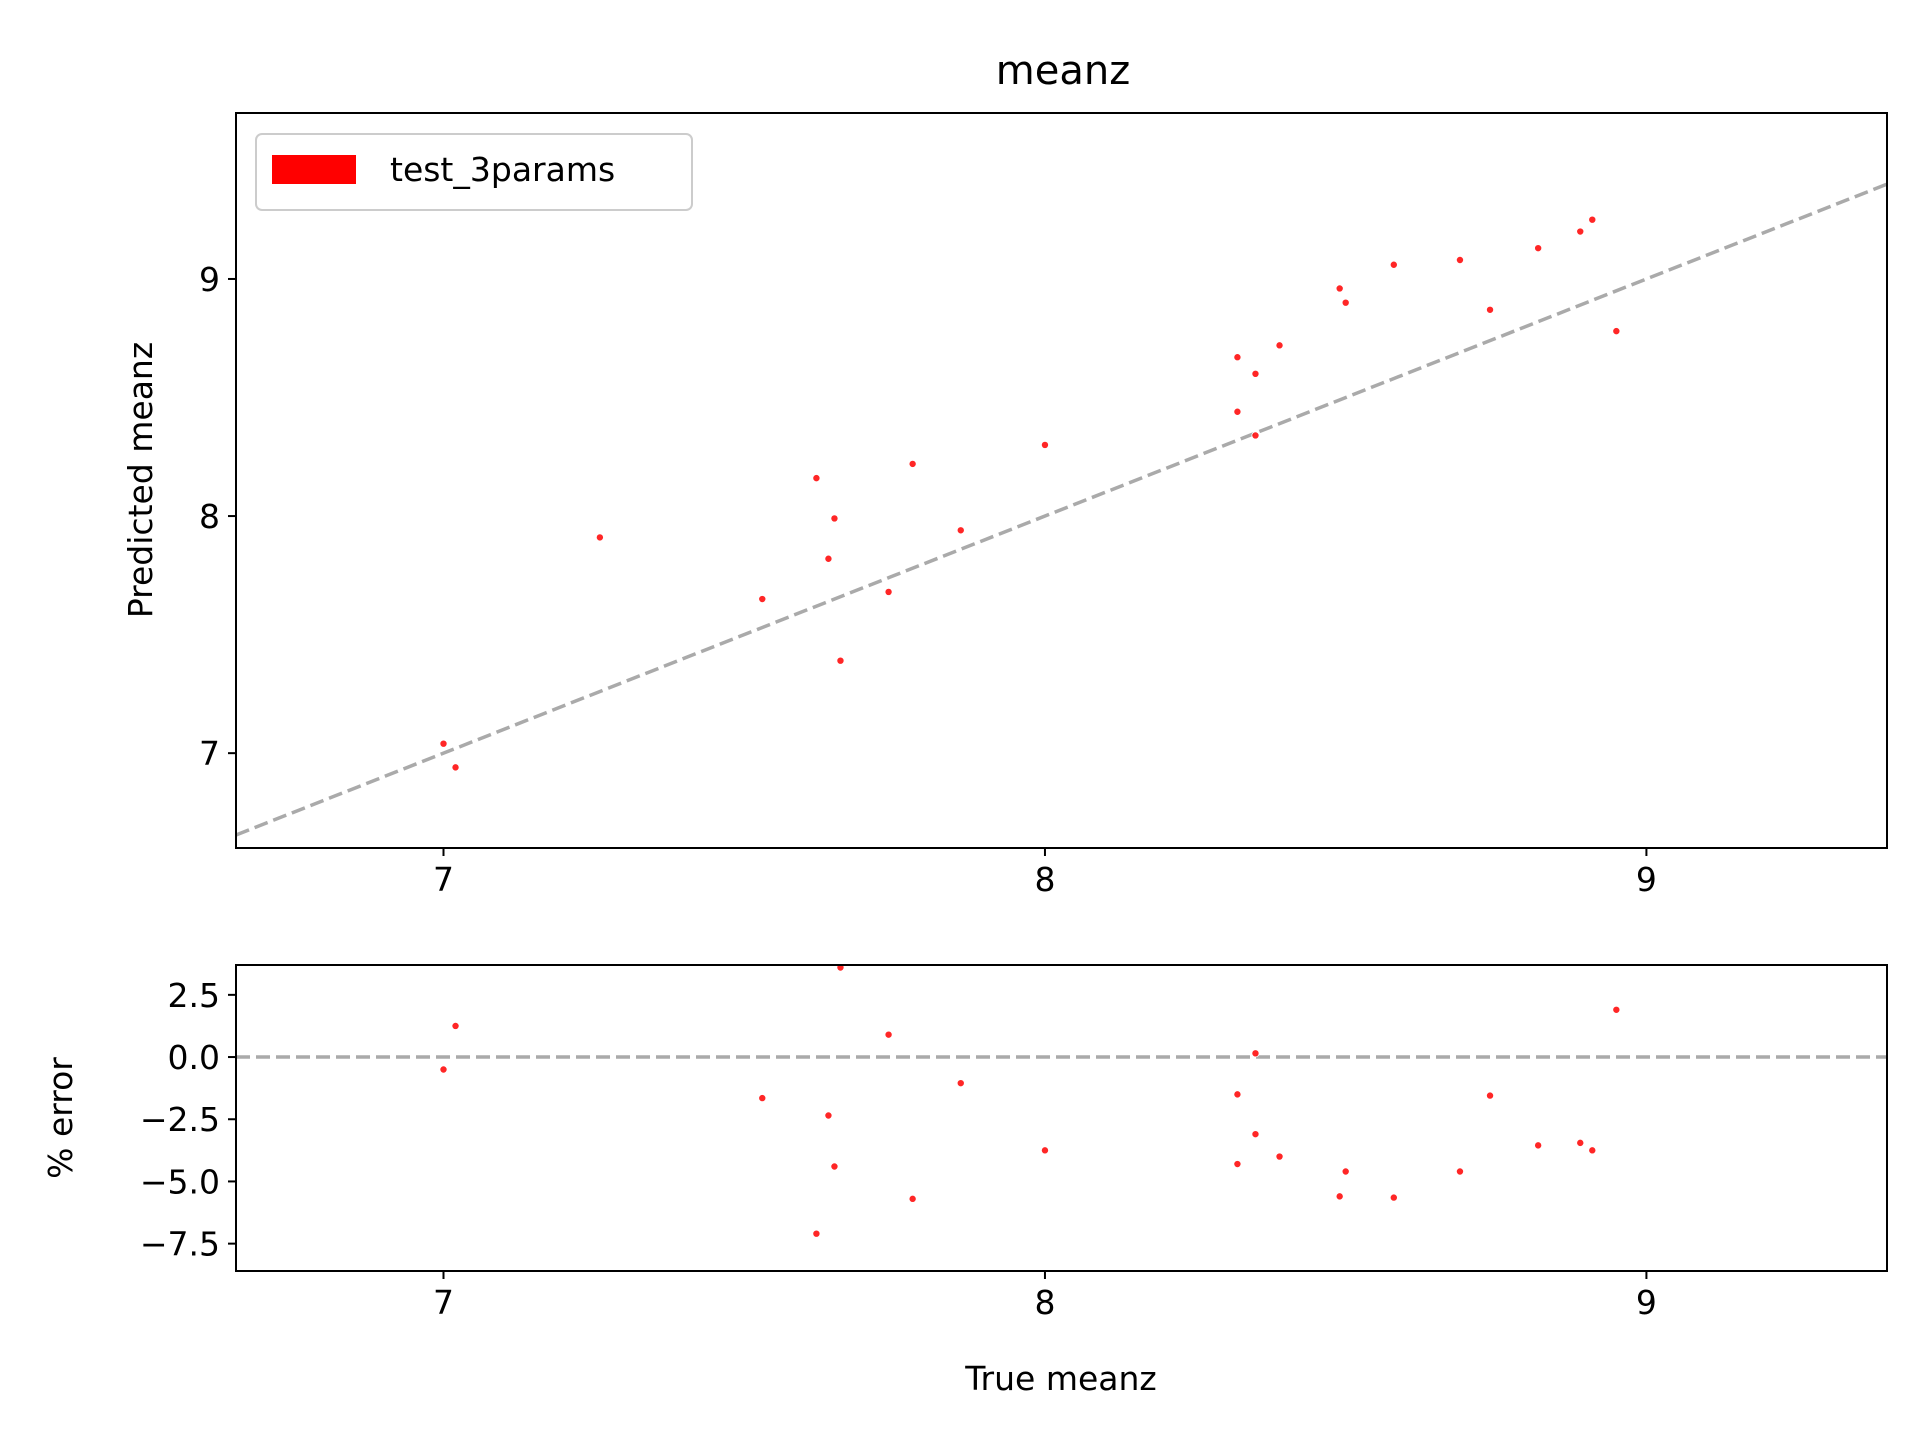  Describe the element at coordinates (140, 480) in the screenshot. I see `top-y-axis-label: Predicted meanz` at that location.